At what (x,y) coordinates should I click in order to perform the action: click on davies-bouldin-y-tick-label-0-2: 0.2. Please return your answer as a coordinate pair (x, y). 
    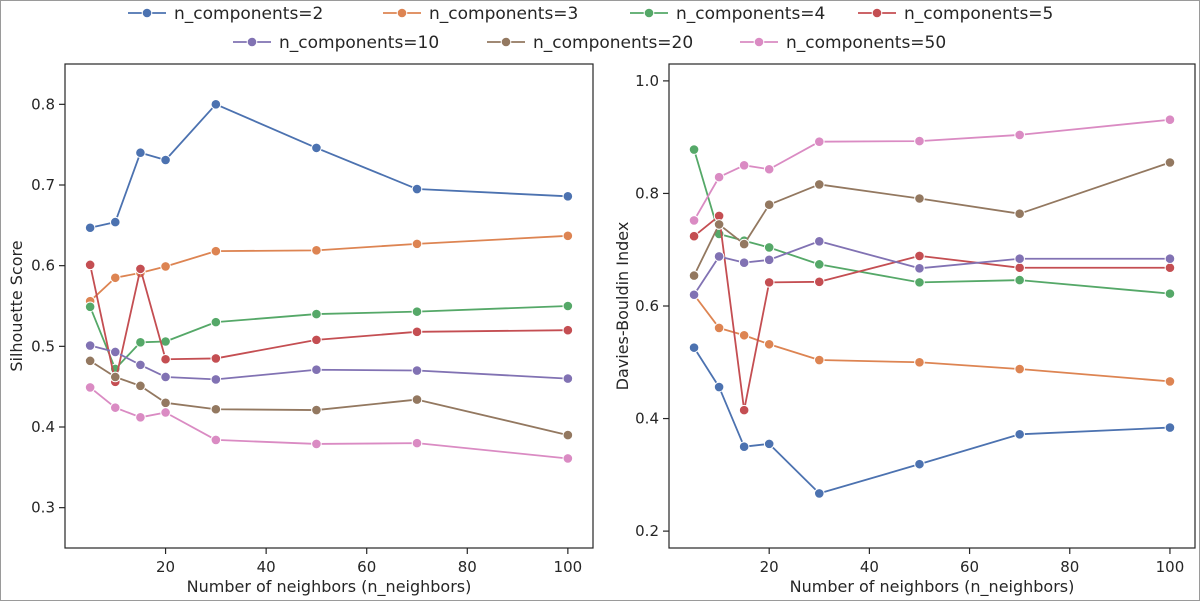
    Looking at the image, I should click on (647, 531).